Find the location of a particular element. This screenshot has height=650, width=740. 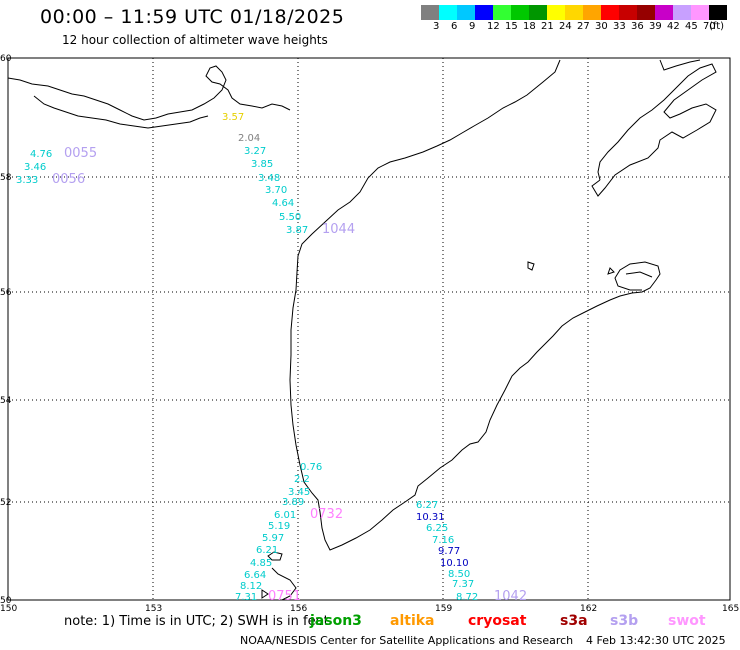

wave-height-label: 6.27 is located at coordinates (427, 505).